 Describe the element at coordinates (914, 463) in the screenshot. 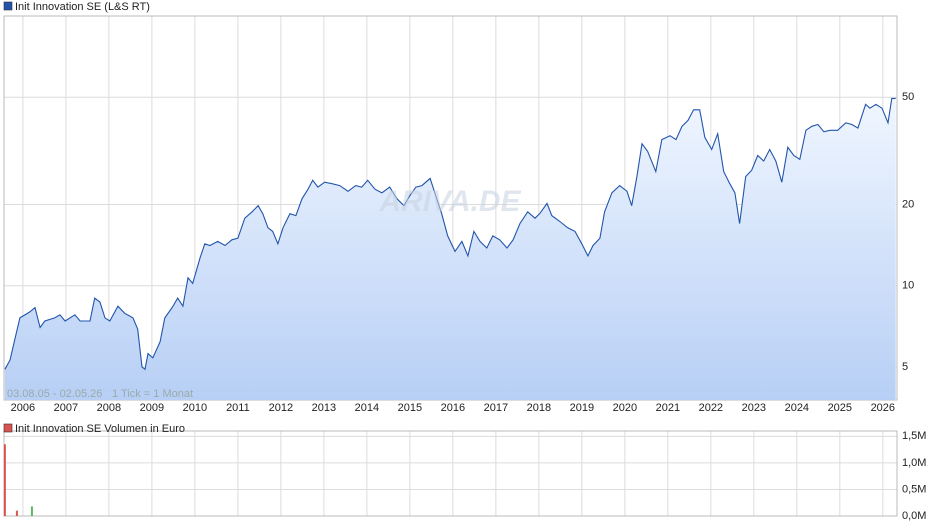

I see `y-tick-label: 1,0M` at that location.